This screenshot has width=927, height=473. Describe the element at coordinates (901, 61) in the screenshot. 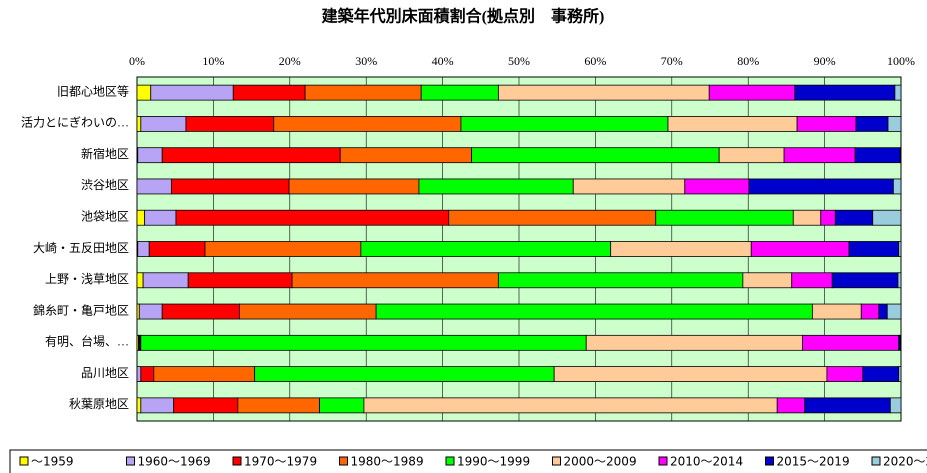

I see `x-tick-label: 100%` at that location.